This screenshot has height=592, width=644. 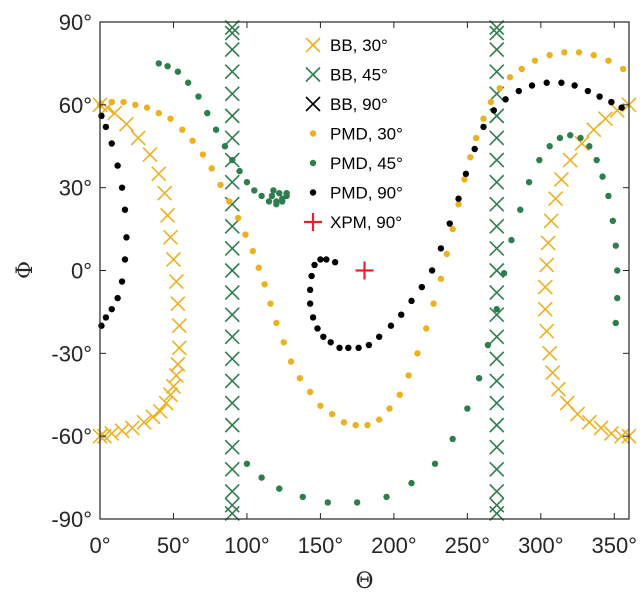 What do you see at coordinates (615, 545) in the screenshot?
I see `x-tick-label: 350°` at bounding box center [615, 545].